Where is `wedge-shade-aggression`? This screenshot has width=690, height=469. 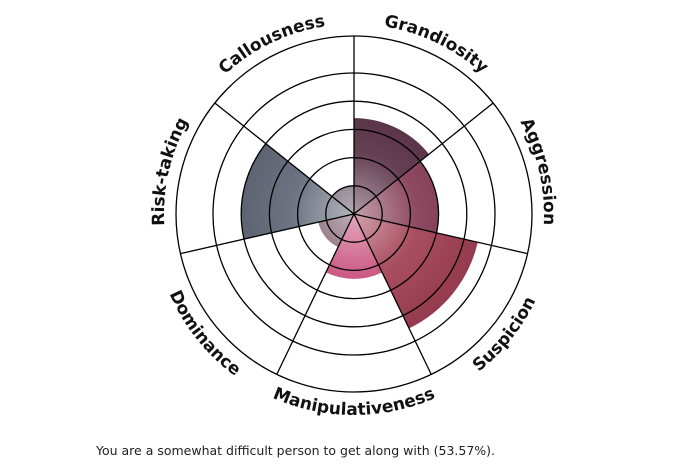 wedge-shade-aggression is located at coordinates (396, 197).